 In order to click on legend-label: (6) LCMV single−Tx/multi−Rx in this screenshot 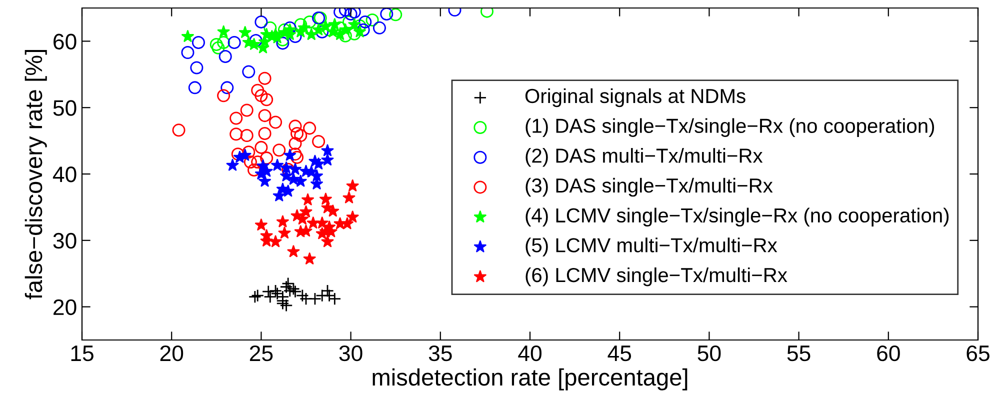, I will do `click(657, 276)`.